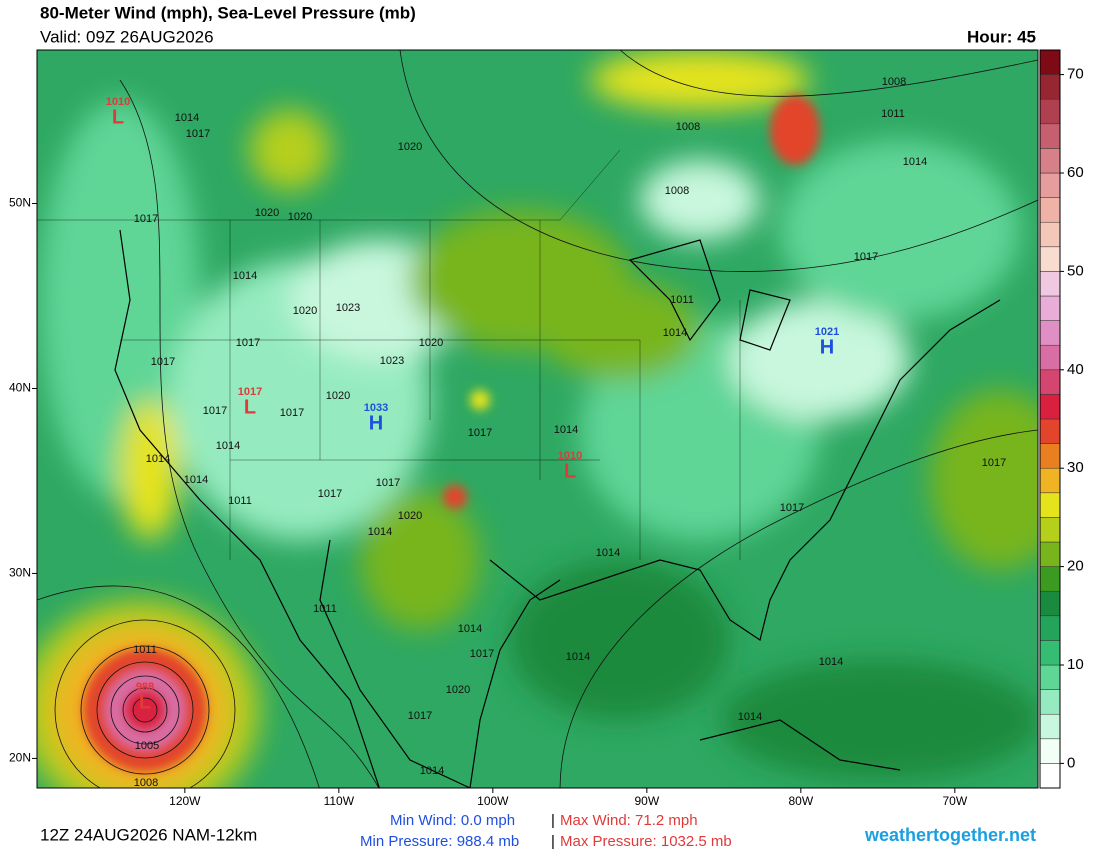 The image size is (1100, 855). Describe the element at coordinates (20, 573) in the screenshot. I see `lat-label: 30N` at that location.